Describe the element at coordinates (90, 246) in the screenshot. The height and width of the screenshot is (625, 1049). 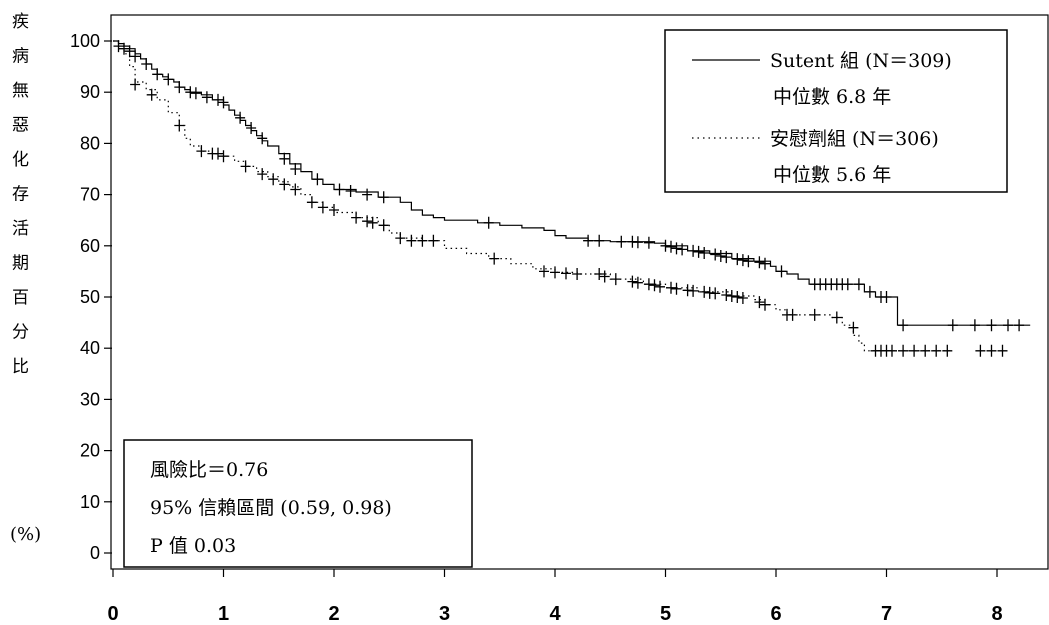
I see `y-tick-label: 60` at that location.